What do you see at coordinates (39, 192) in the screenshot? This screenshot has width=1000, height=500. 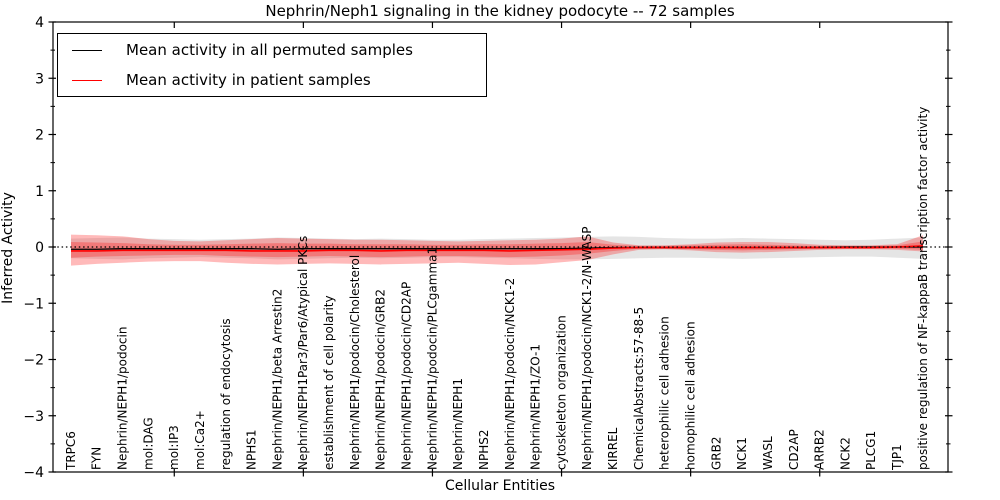 I see `y-tick-label: 1` at bounding box center [39, 192].